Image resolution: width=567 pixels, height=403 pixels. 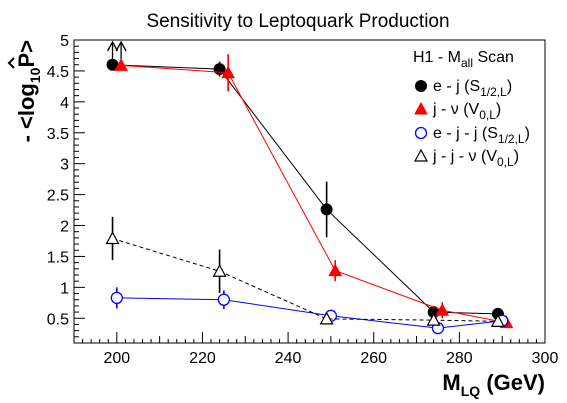 I want to click on x-axis-title: MLQ (GeV), so click(x=493, y=384).